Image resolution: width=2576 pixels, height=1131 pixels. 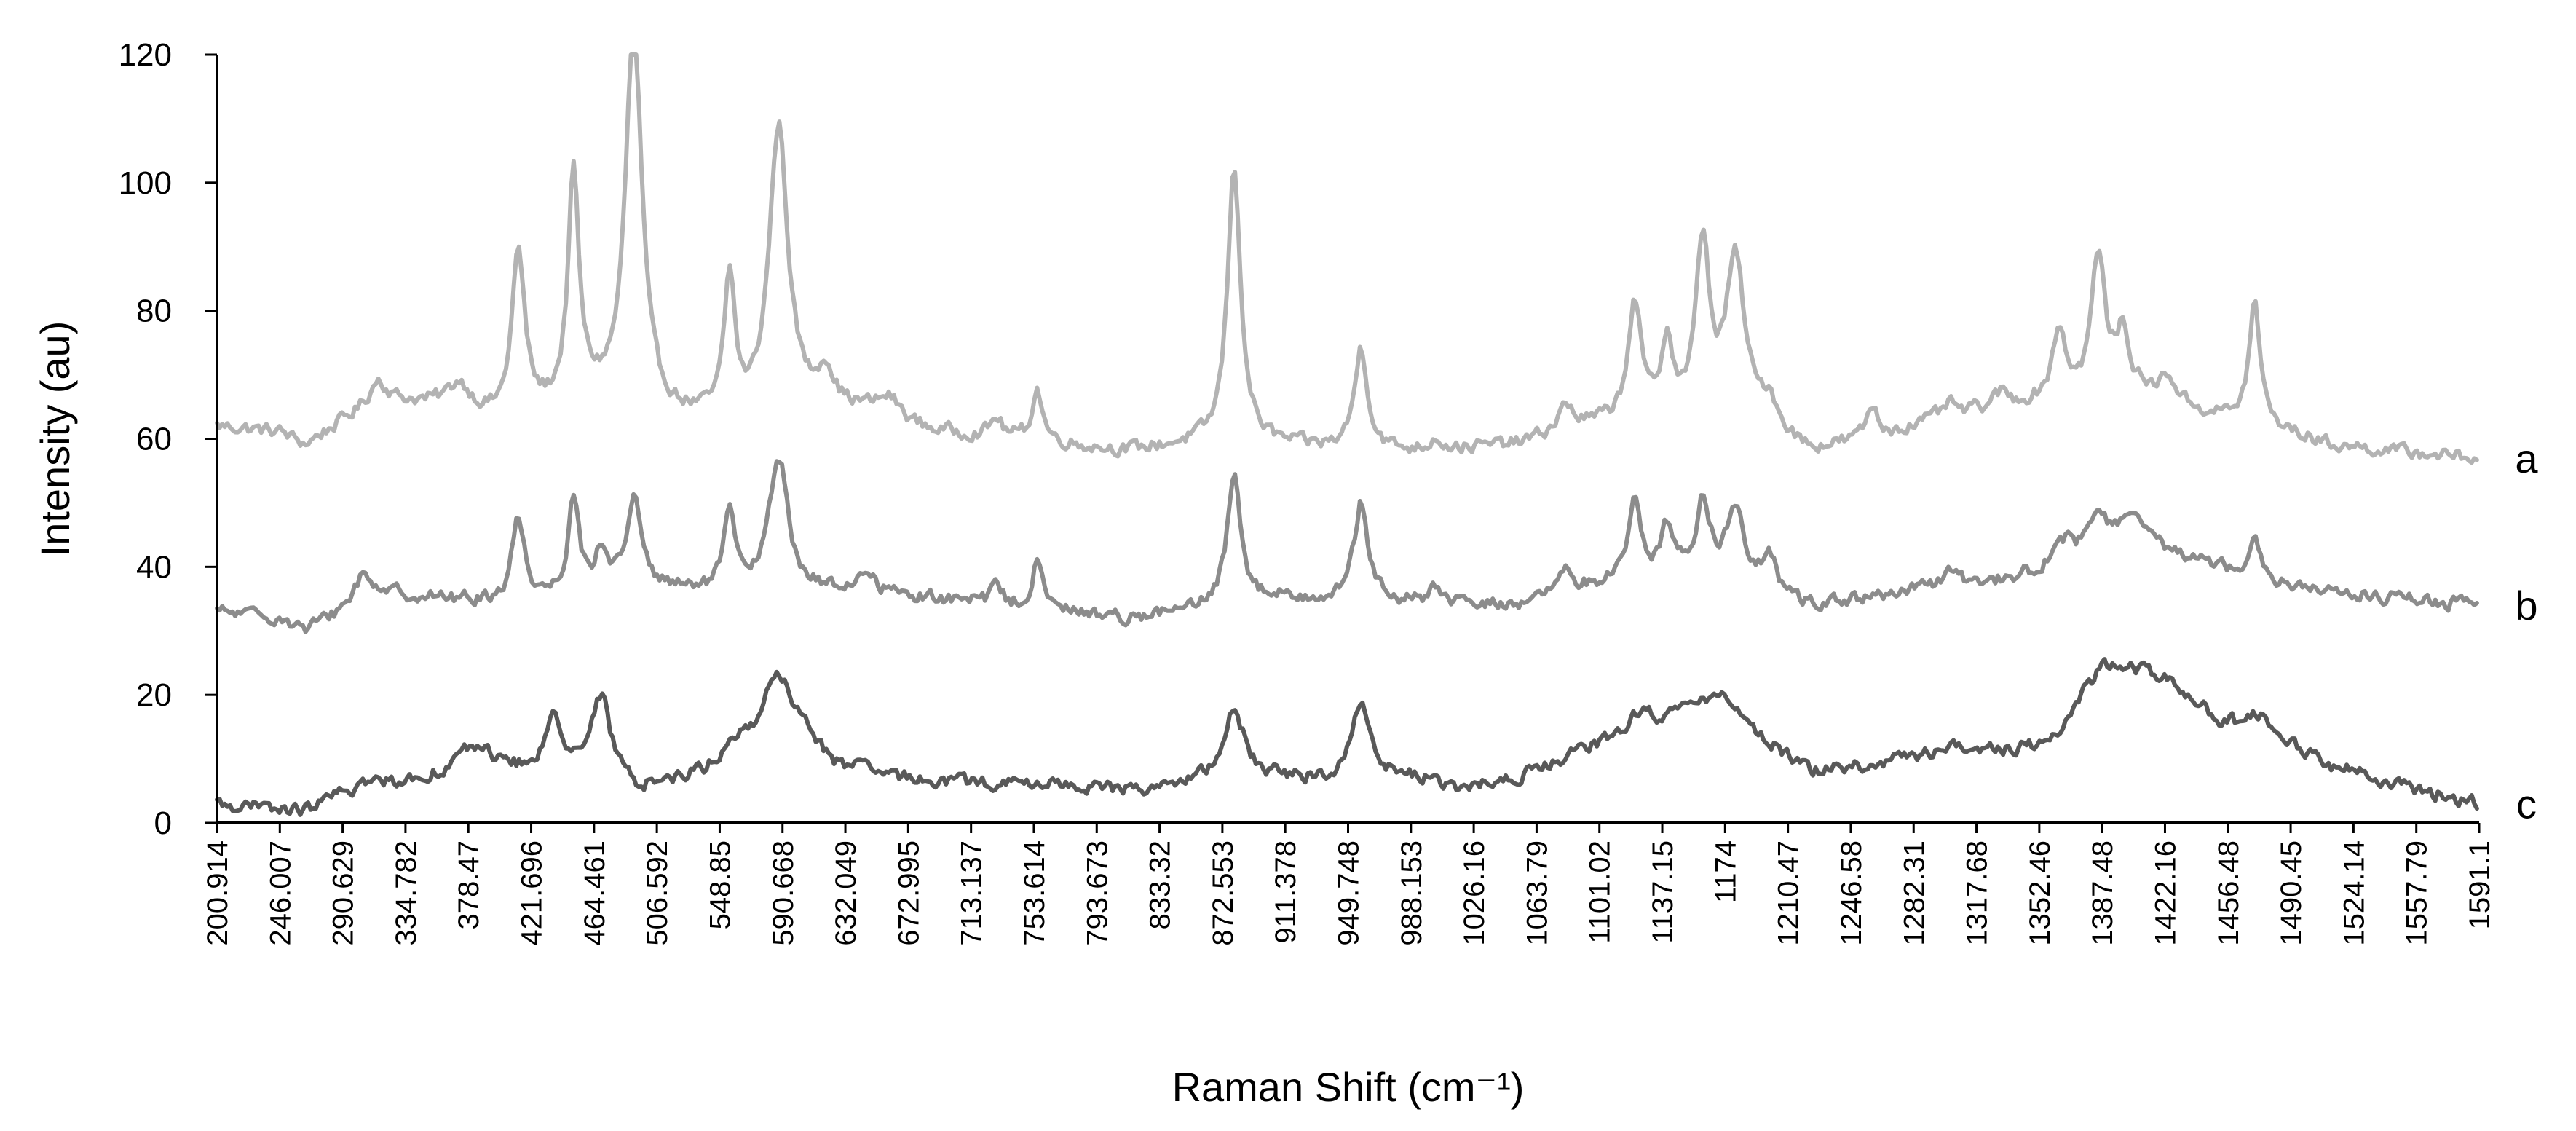 I want to click on x-tick-label: 872.553, so click(x=1223, y=893).